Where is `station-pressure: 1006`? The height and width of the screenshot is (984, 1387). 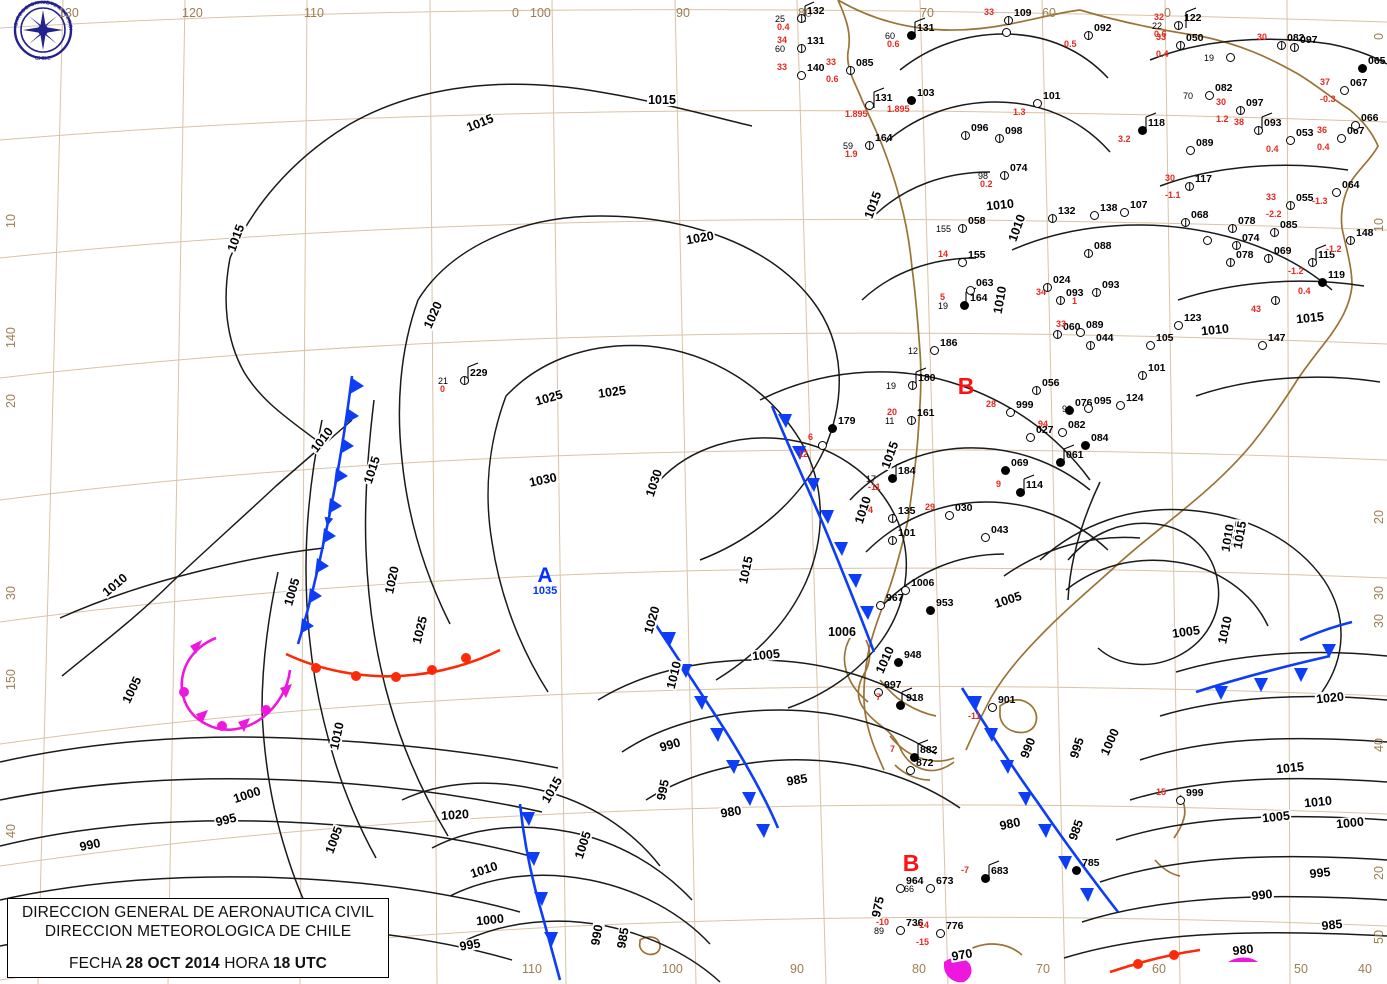 station-pressure: 1006 is located at coordinates (923, 583).